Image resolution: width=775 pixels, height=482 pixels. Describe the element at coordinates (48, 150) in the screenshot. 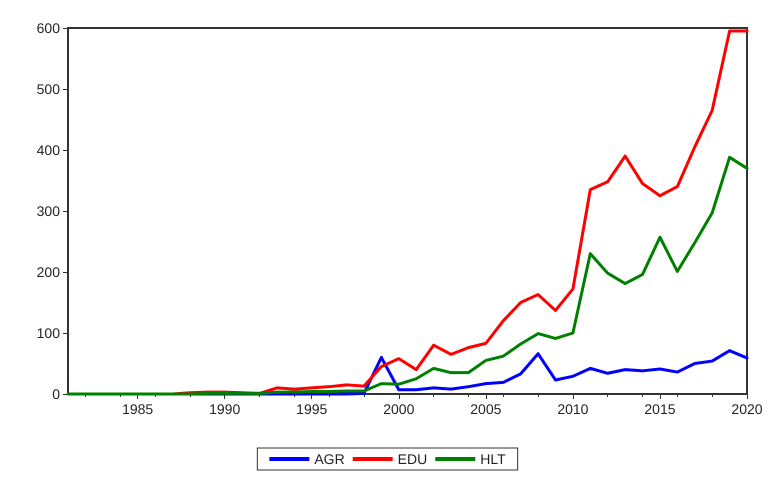

I see `y-tick-label: 400` at that location.